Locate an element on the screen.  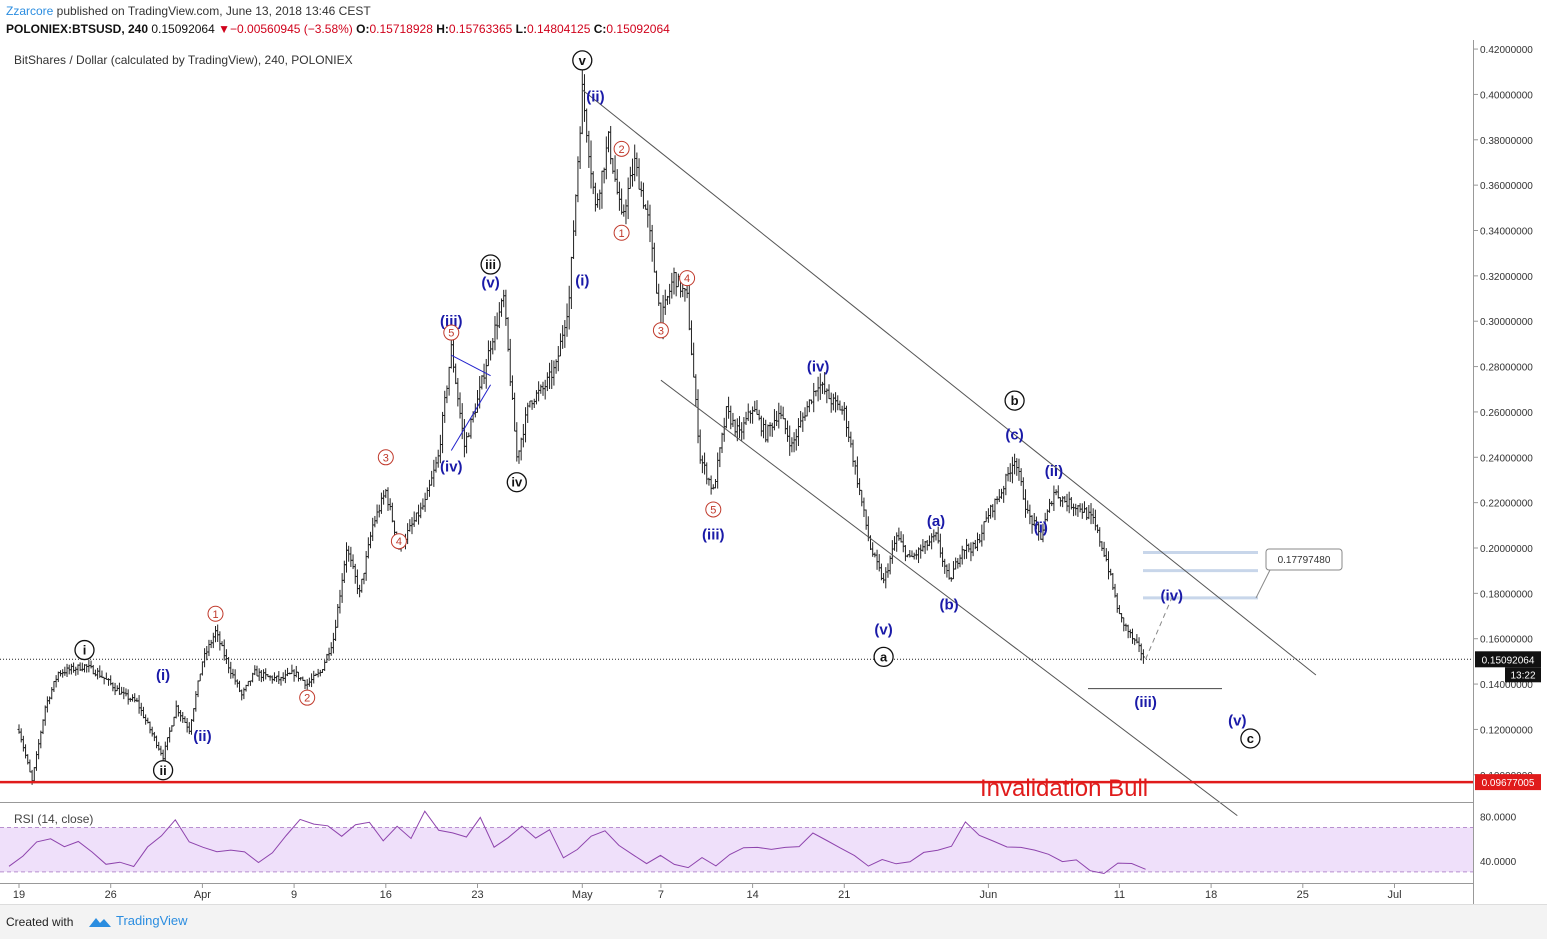
tradingview-brand-text: TradingView is located at coordinates (152, 920).